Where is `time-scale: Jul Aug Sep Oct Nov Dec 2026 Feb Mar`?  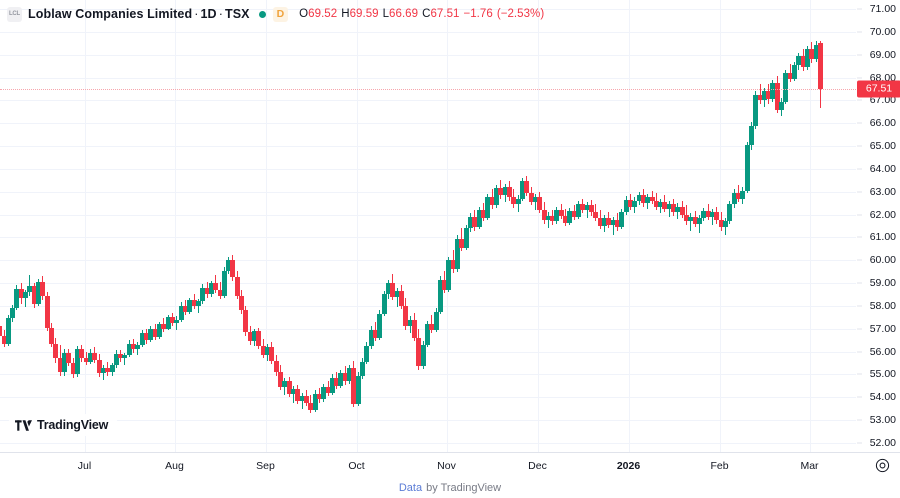
time-scale: Jul Aug Sep Oct Nov Dec 2026 Feb Mar is located at coordinates (450, 465).